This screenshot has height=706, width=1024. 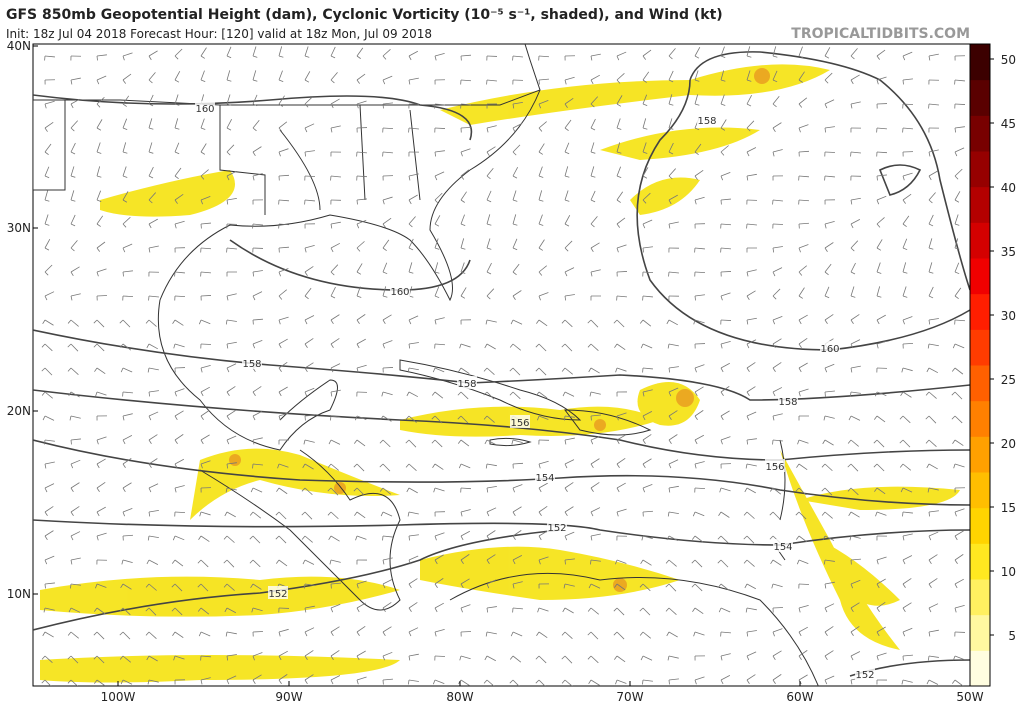 What do you see at coordinates (787, 402) in the screenshot?
I see `contour-label: 158` at bounding box center [787, 402].